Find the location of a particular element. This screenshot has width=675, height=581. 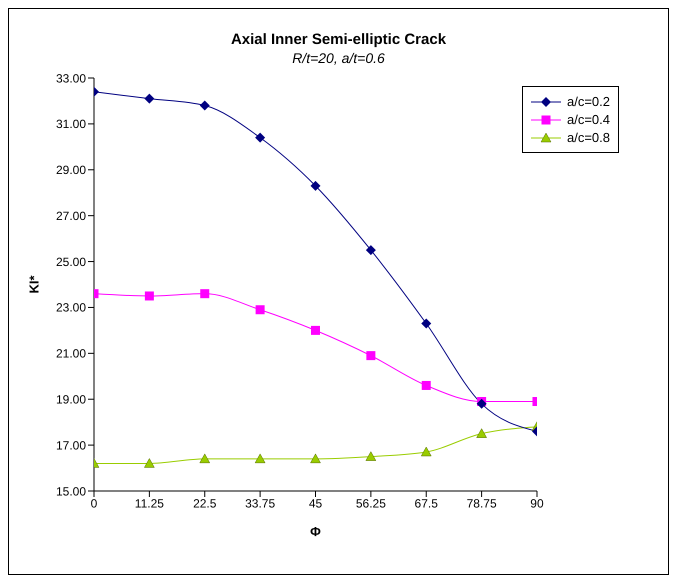

legend-label: a/c=0.2 is located at coordinates (588, 101).